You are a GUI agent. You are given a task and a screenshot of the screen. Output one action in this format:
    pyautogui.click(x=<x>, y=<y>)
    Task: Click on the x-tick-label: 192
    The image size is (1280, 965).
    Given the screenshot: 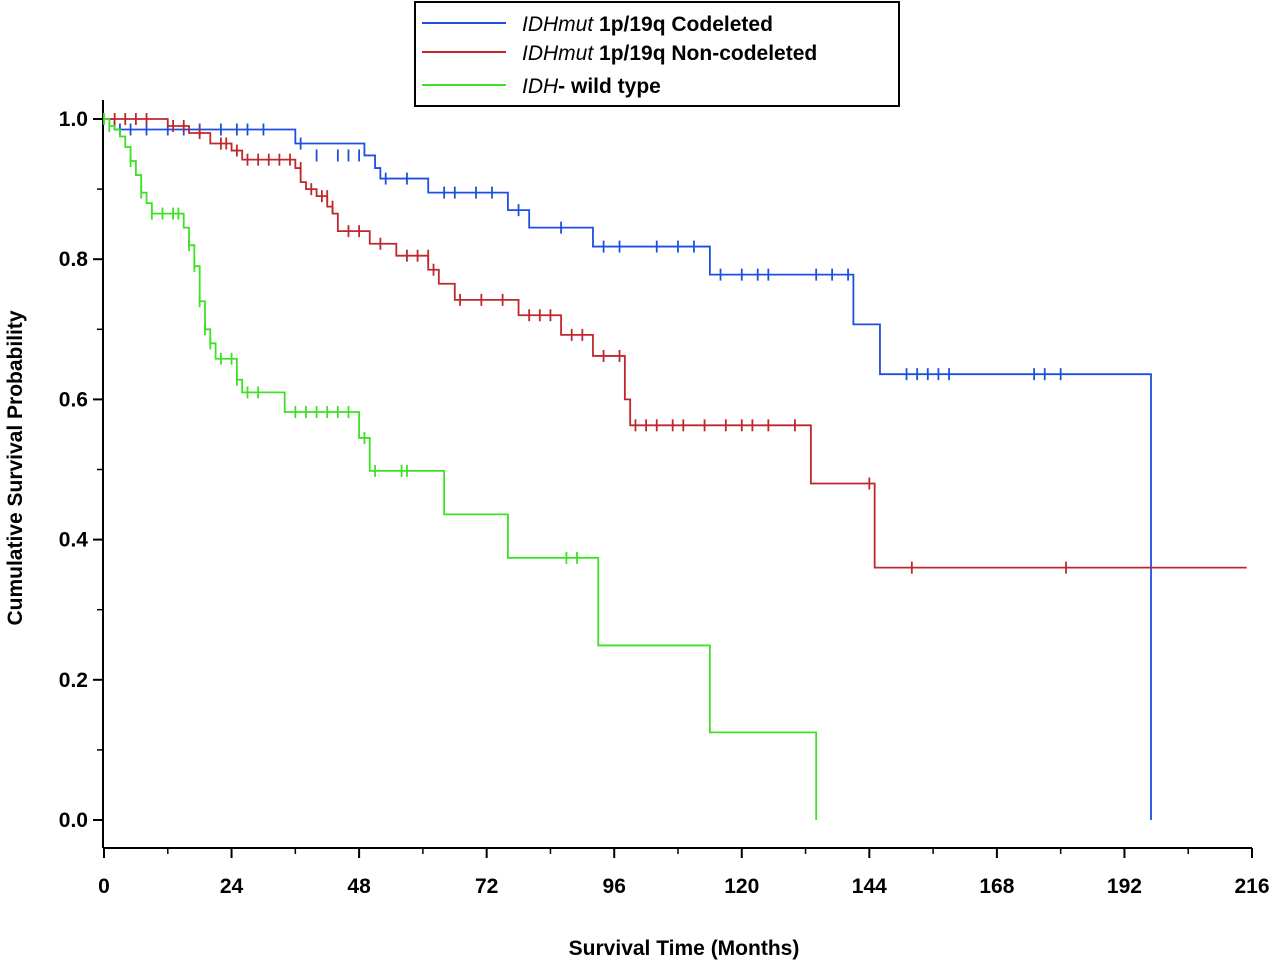 What is the action you would take?
    pyautogui.click(x=1124, y=886)
    